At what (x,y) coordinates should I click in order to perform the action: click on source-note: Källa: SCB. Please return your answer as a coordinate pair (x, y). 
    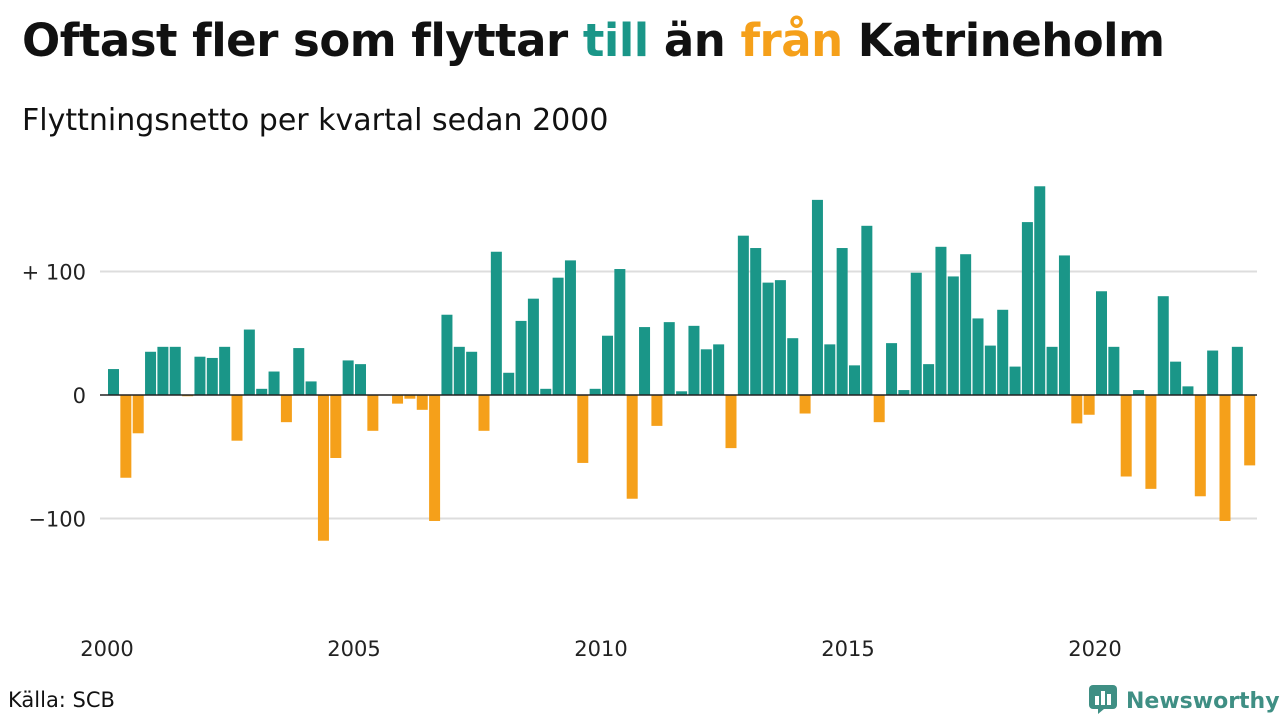
    Looking at the image, I should click on (61, 700).